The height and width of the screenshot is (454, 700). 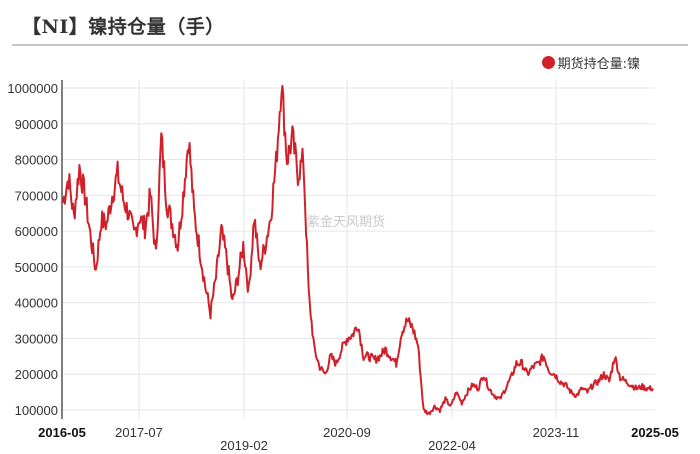 What do you see at coordinates (350, 45) in the screenshot?
I see `title-divider` at bounding box center [350, 45].